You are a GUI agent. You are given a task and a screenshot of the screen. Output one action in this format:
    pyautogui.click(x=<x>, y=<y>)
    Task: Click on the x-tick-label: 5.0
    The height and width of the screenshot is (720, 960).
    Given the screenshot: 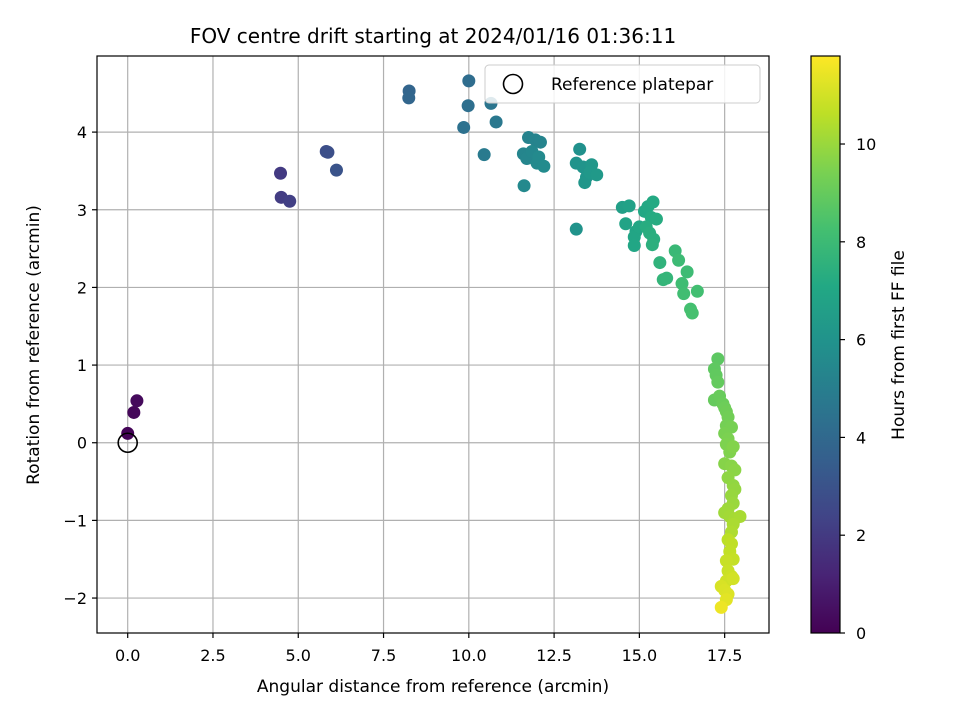 What is the action you would take?
    pyautogui.click(x=298, y=655)
    